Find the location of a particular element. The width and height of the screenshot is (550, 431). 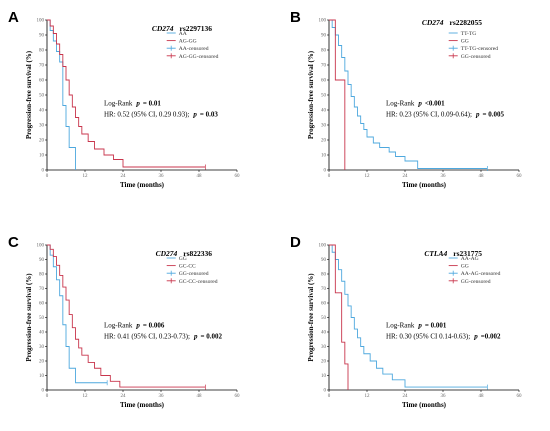

panel-title: CD274 rs822336 is located at coordinates (184, 253).